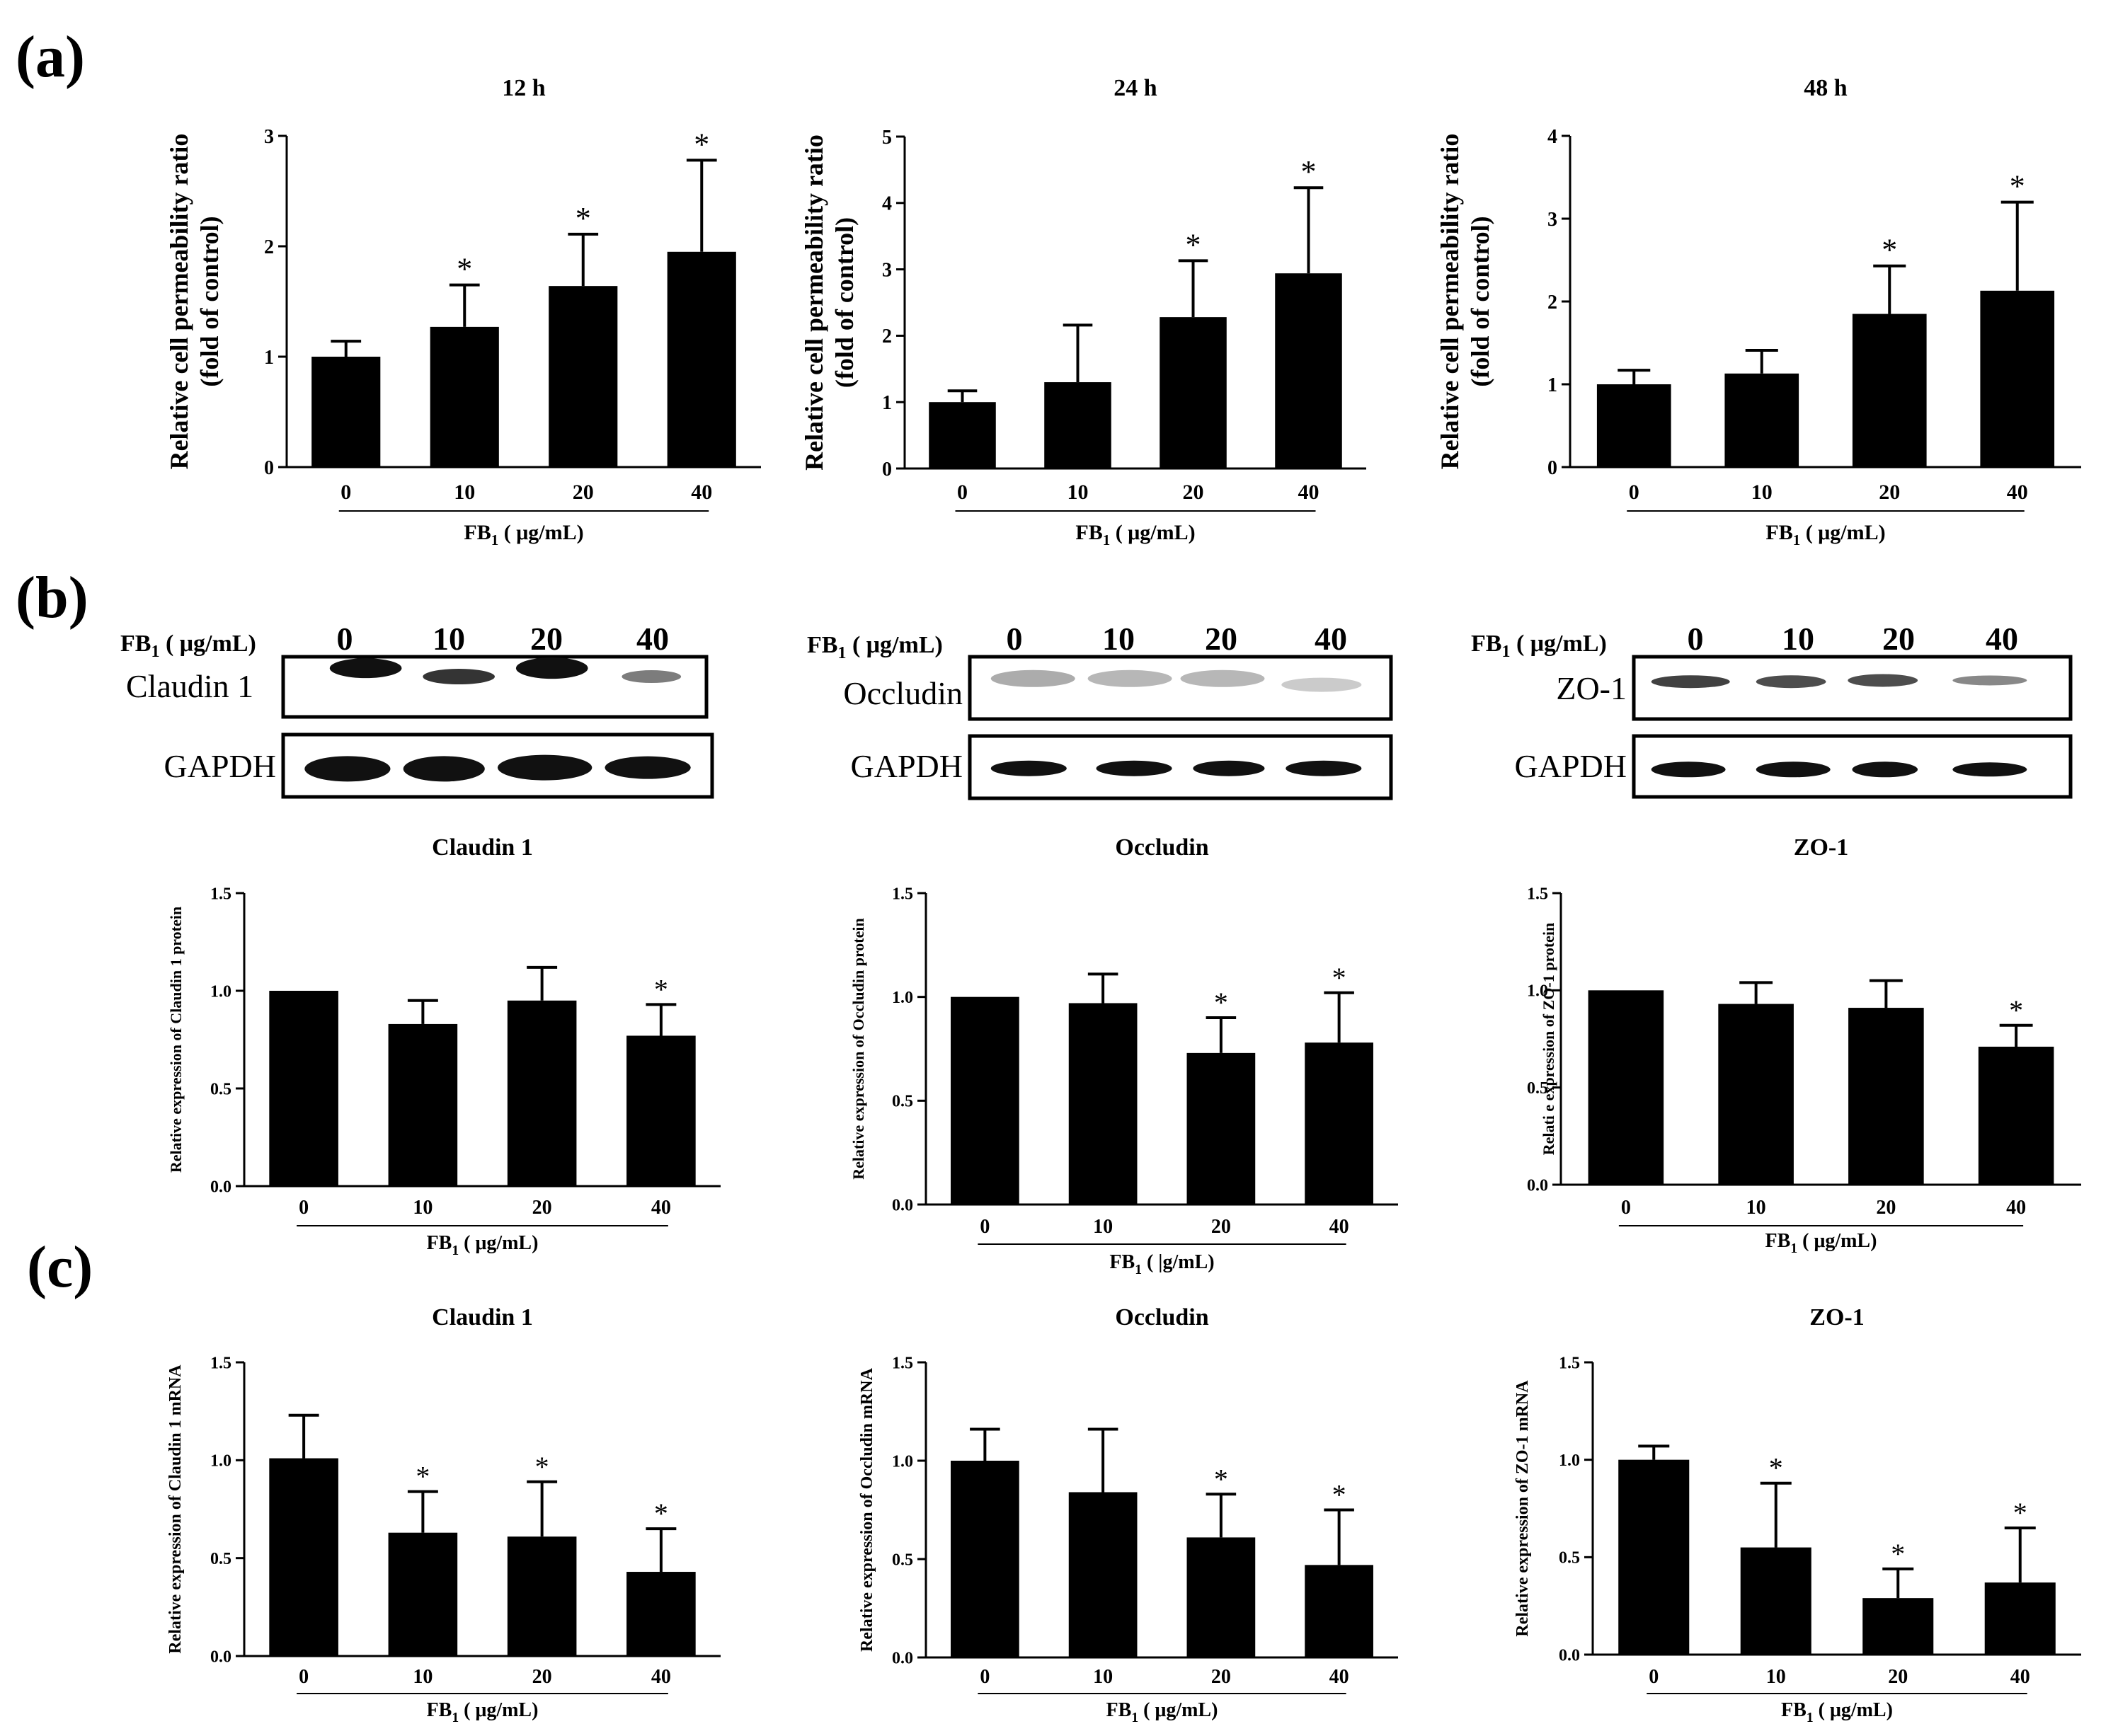 The height and width of the screenshot is (1736, 2101). Describe the element at coordinates (1852, 688) in the screenshot. I see `target-blot-frame` at that location.